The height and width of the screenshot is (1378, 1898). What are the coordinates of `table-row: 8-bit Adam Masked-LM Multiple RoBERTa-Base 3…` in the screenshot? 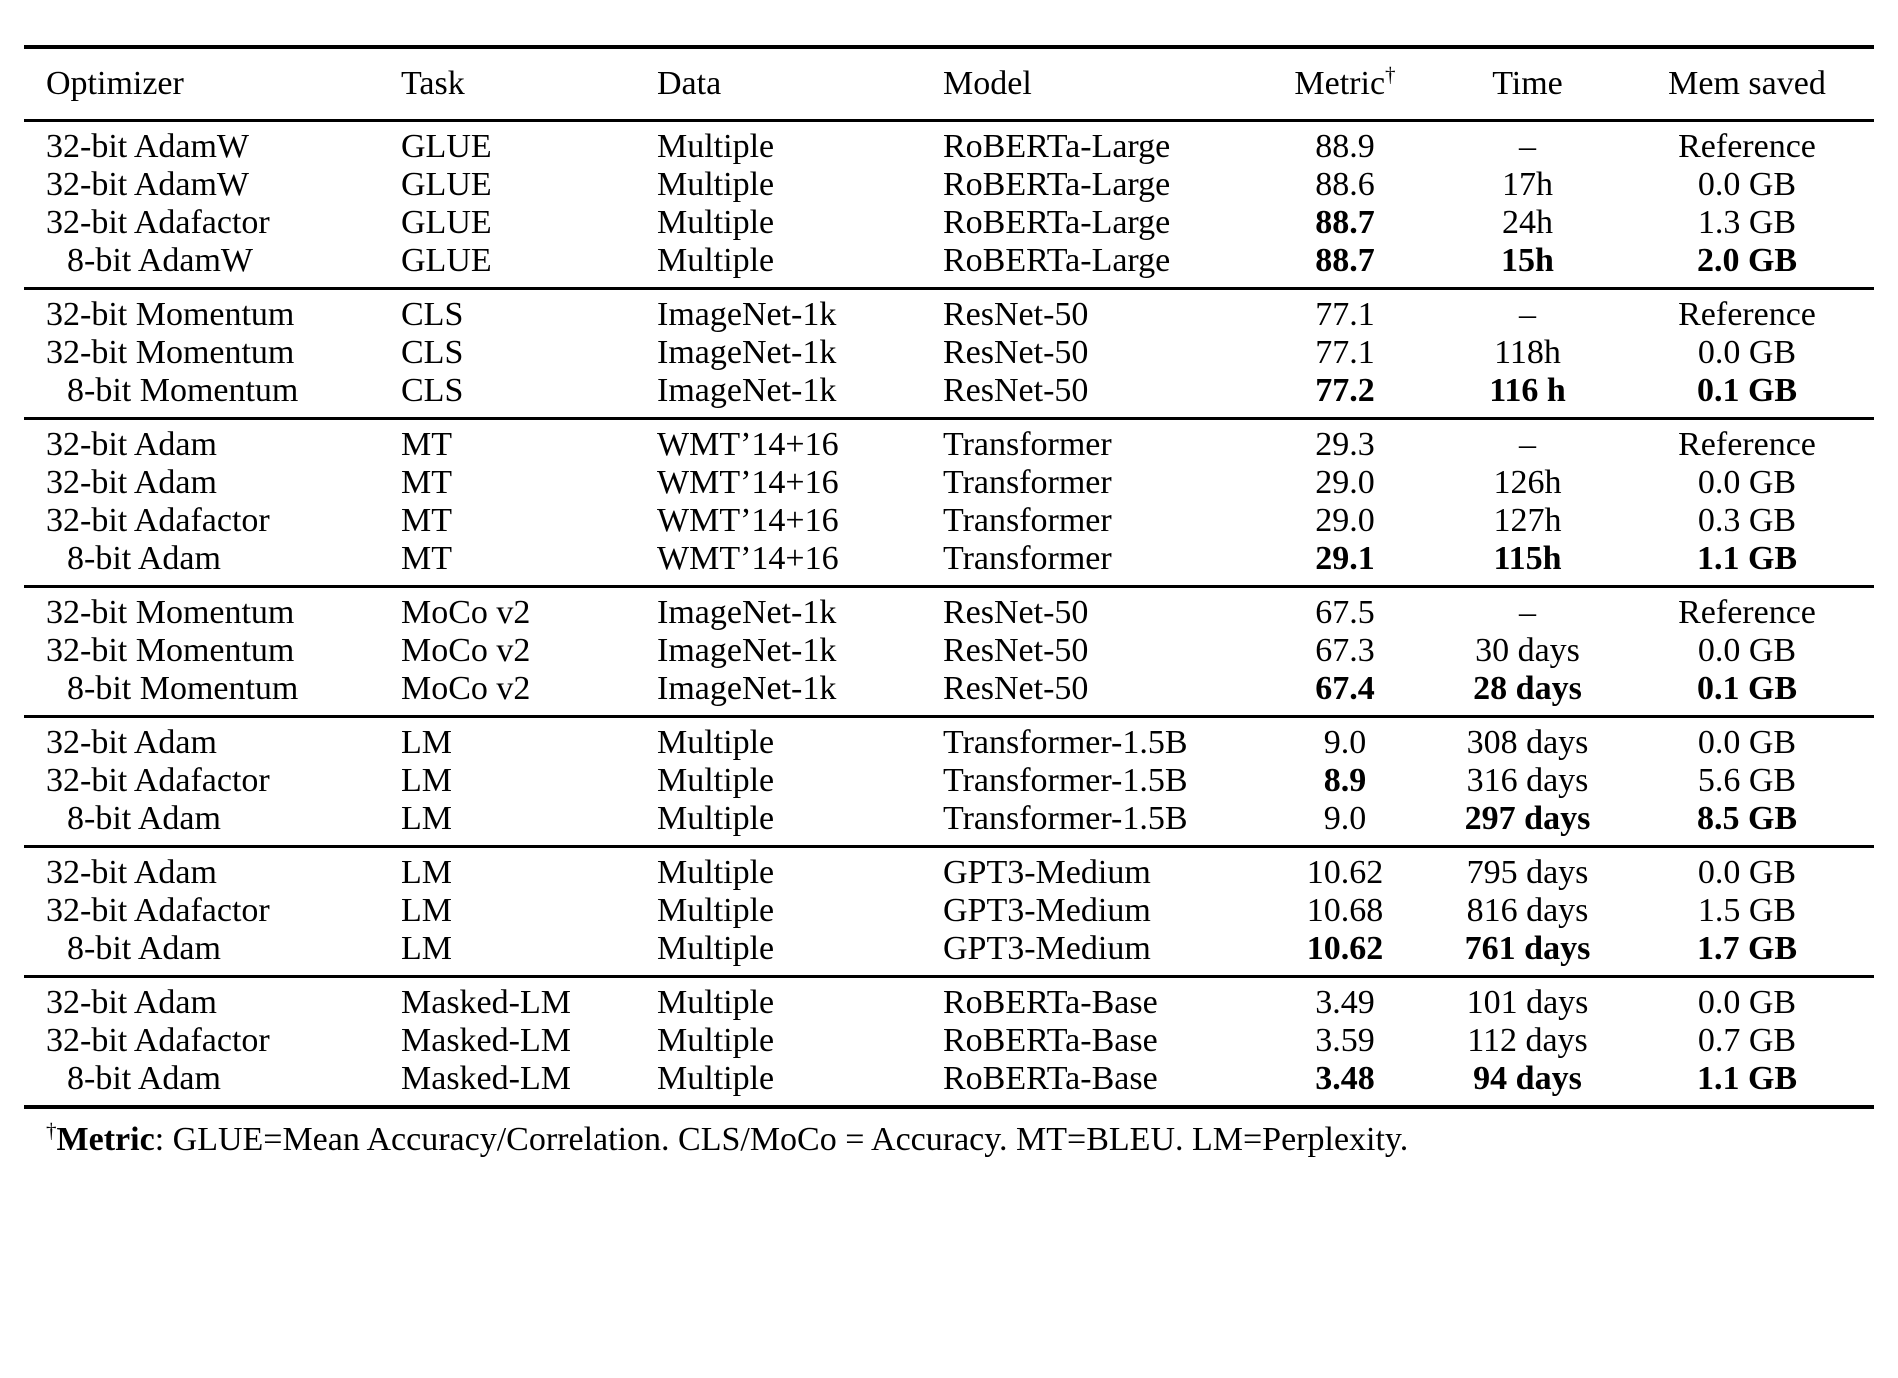 It's located at (949, 1083).